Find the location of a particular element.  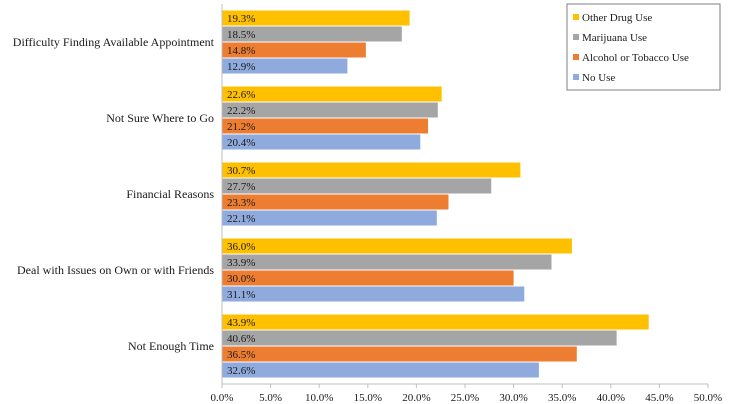

x-tick-label: 40.0% is located at coordinates (611, 398).